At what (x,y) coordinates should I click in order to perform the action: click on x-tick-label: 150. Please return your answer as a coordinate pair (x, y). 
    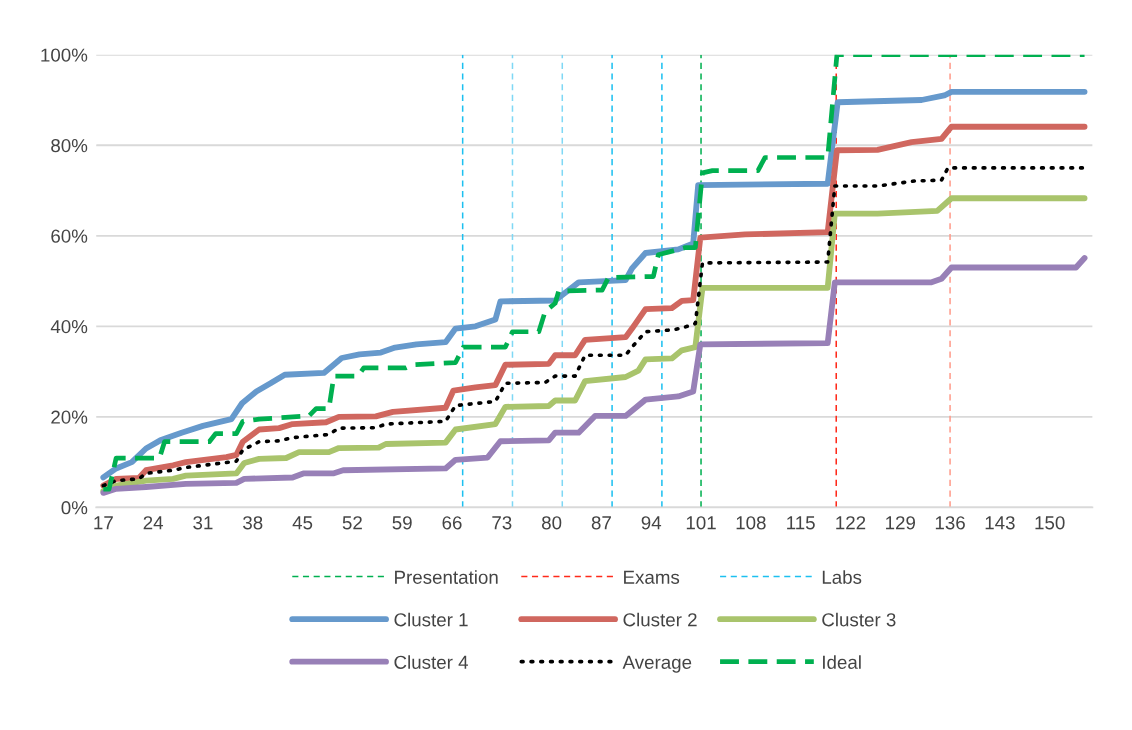
    Looking at the image, I should click on (1050, 523).